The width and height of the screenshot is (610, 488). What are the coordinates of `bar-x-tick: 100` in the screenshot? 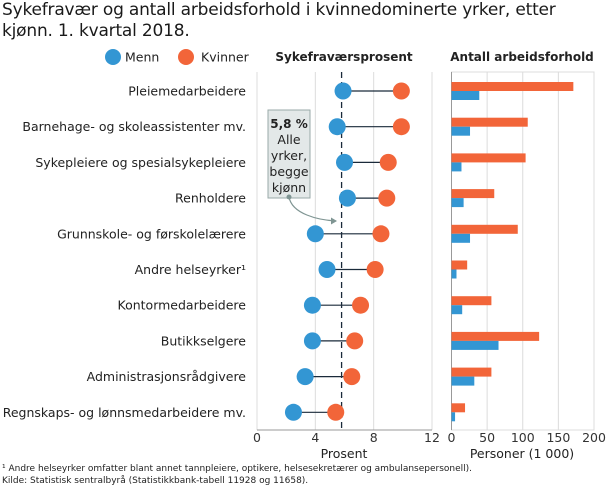 It's located at (523, 437).